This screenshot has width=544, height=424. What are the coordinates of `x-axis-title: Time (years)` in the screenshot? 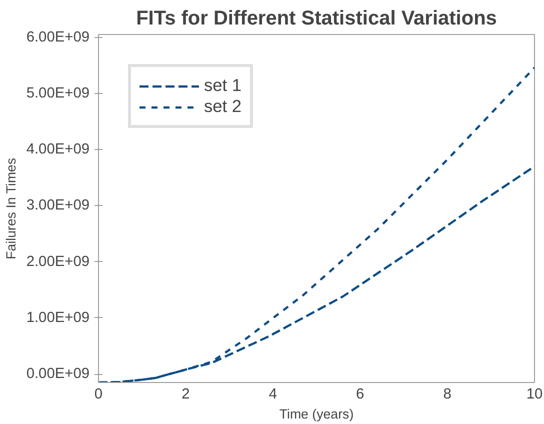 It's located at (316, 414).